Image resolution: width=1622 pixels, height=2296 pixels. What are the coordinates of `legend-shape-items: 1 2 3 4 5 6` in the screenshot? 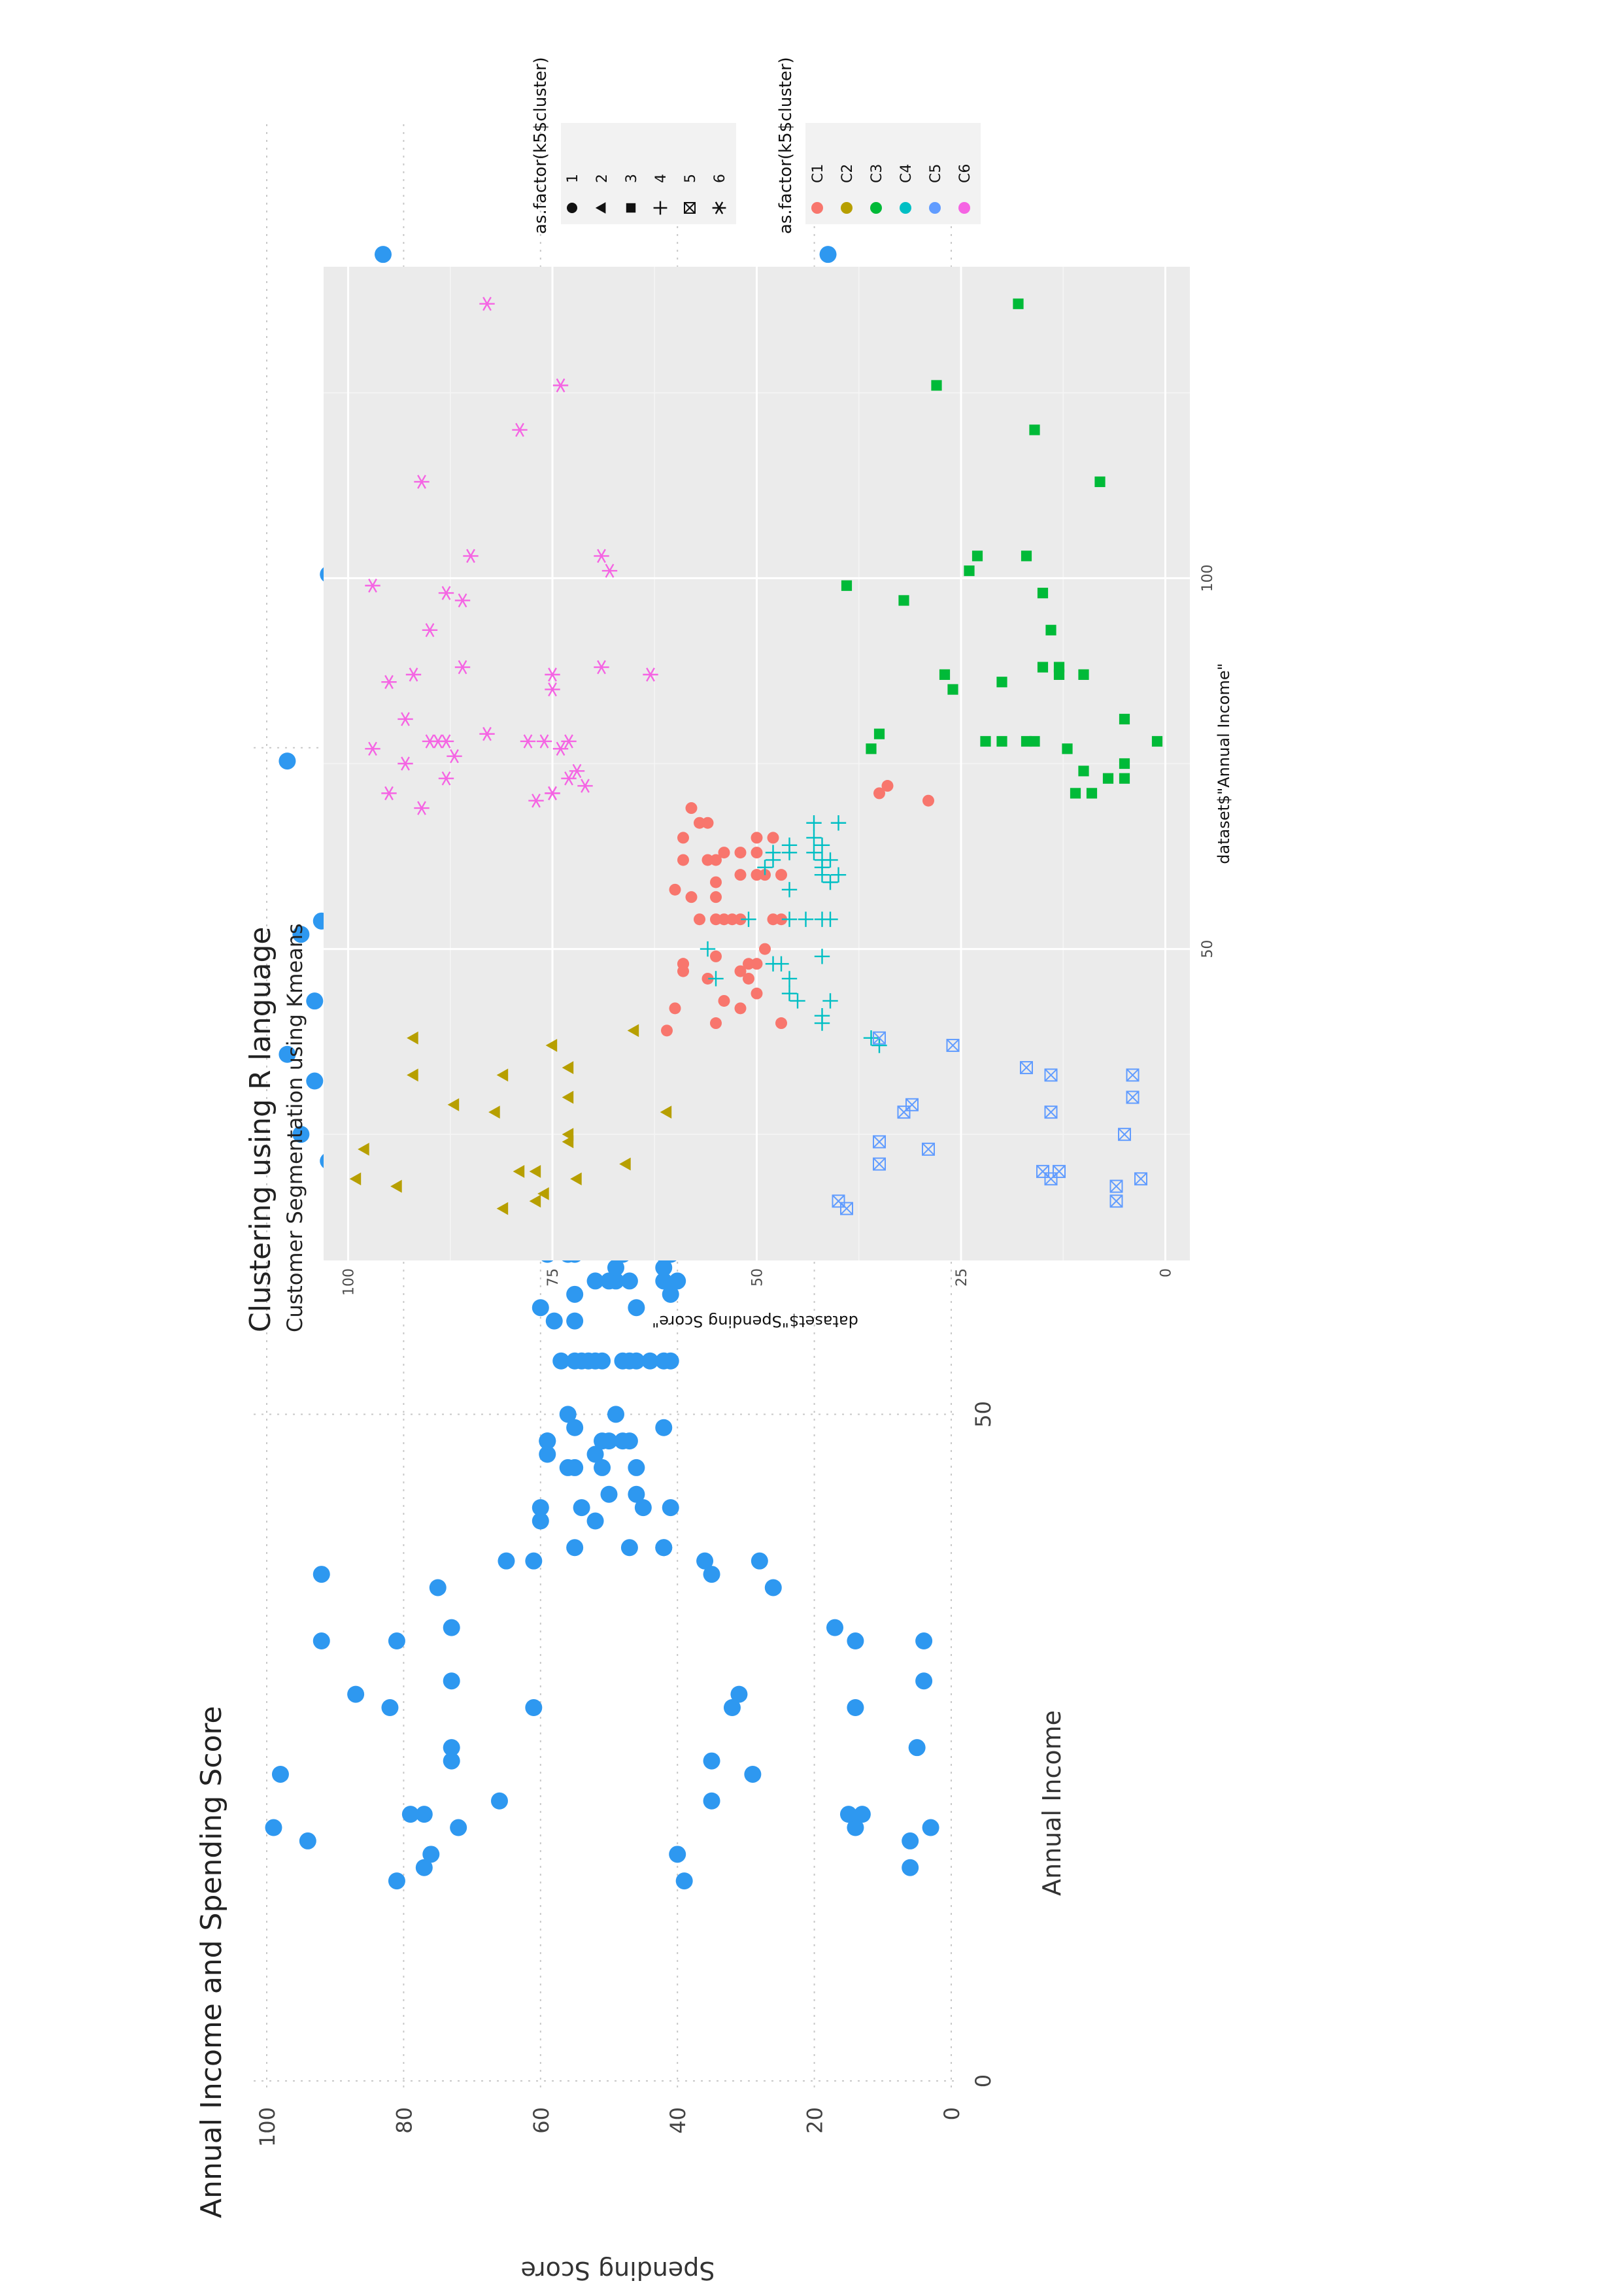 It's located at (648, 174).